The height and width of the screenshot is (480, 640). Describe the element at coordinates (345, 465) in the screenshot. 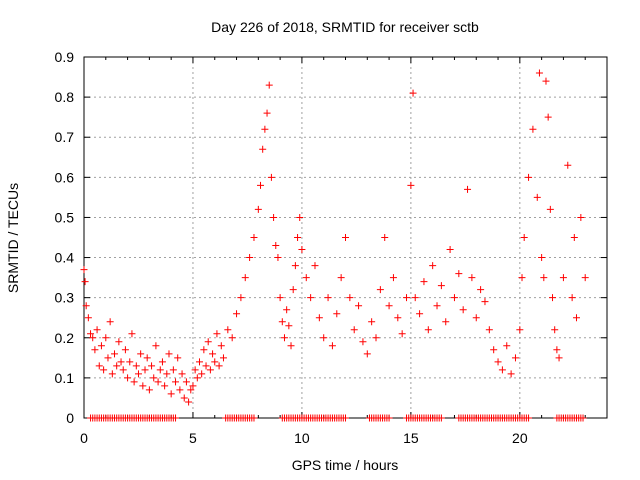

I see `x-axis-title: GPS time / hours` at that location.